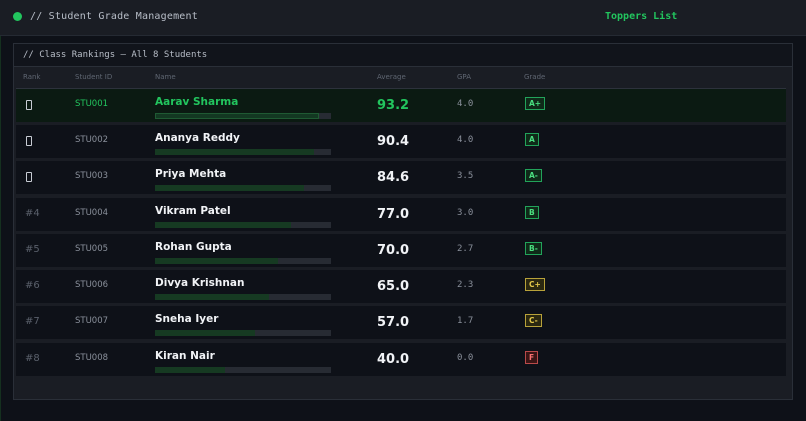 The width and height of the screenshot is (806, 421). Describe the element at coordinates (403, 55) in the screenshot. I see `panel-title: // Class Rankings — All 8 Students` at that location.